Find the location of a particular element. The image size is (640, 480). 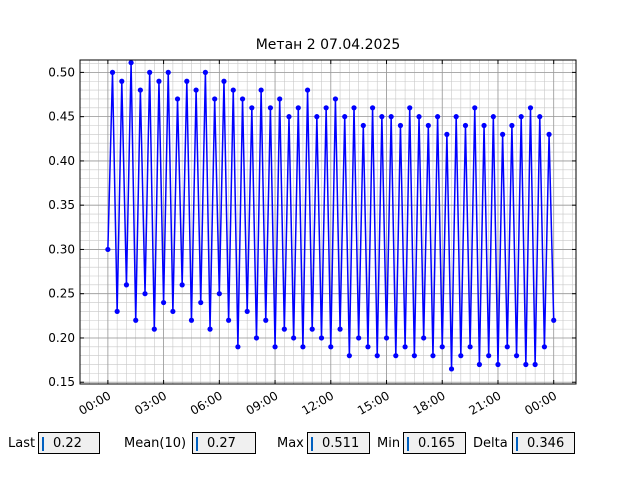

x-tick-label: 21:00 is located at coordinates (485, 402).